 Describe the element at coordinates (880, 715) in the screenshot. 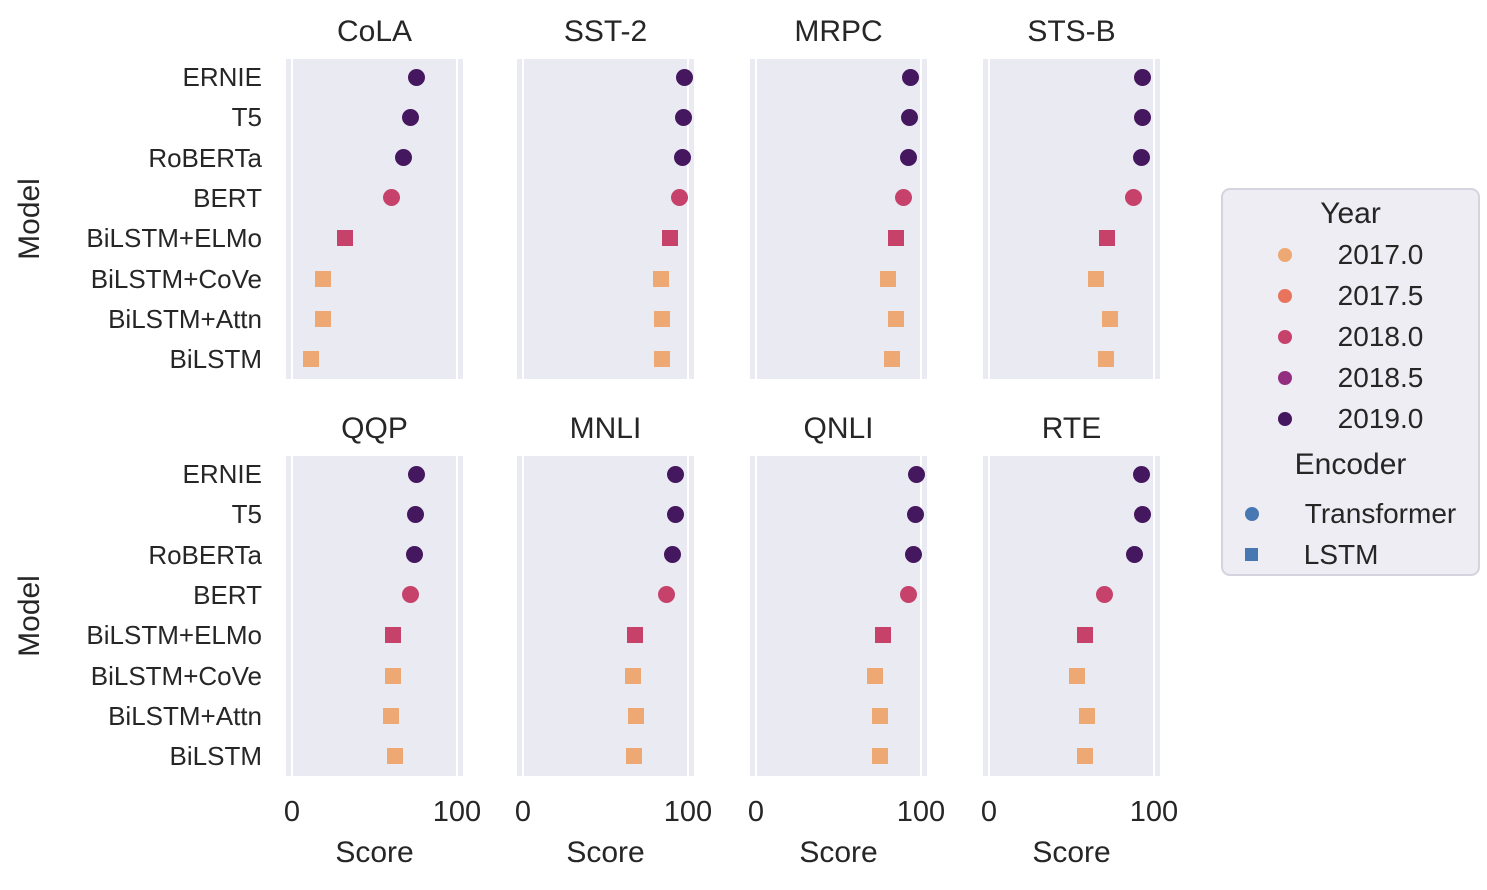

I see `point-QNLI-BiLSTM+Attn` at that location.